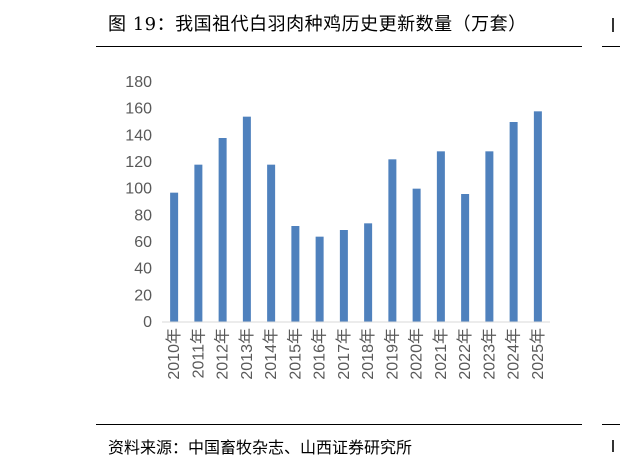 Image resolution: width=620 pixels, height=468 pixels. I want to click on y-tick-label: 140, so click(138, 135).